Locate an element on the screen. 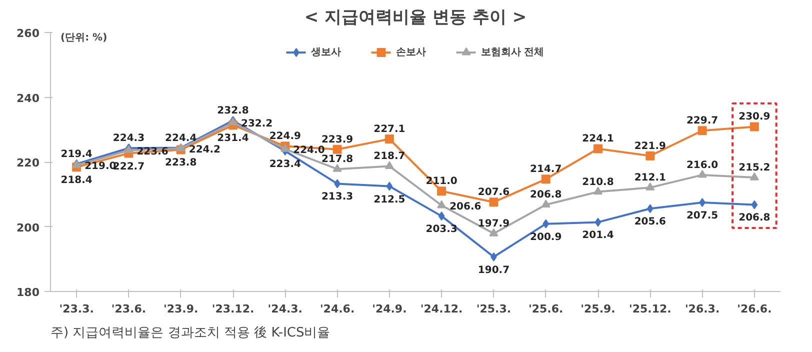  data-label: 201.4 is located at coordinates (598, 236).